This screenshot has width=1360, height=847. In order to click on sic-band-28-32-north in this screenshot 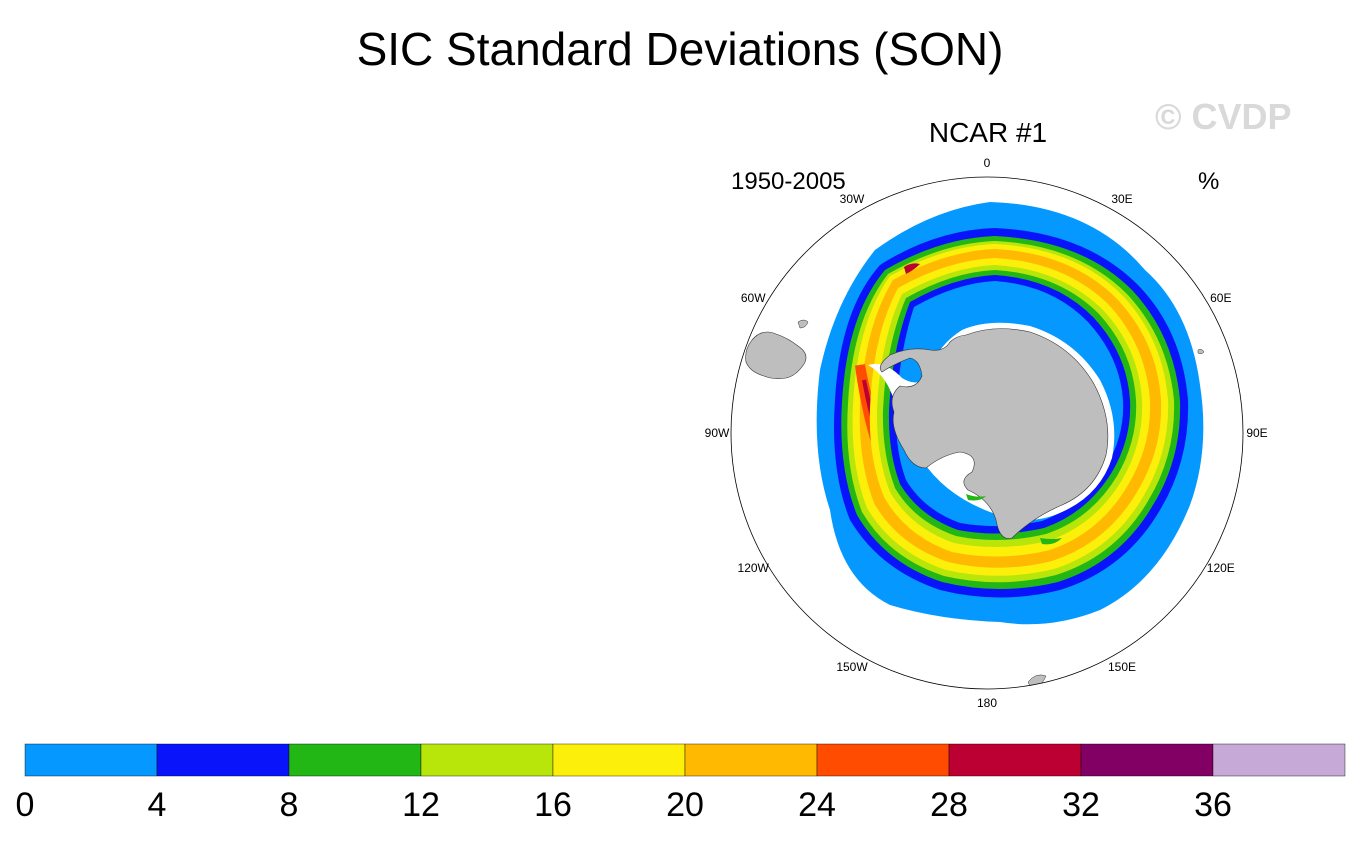, I will do `click(912, 268)`.